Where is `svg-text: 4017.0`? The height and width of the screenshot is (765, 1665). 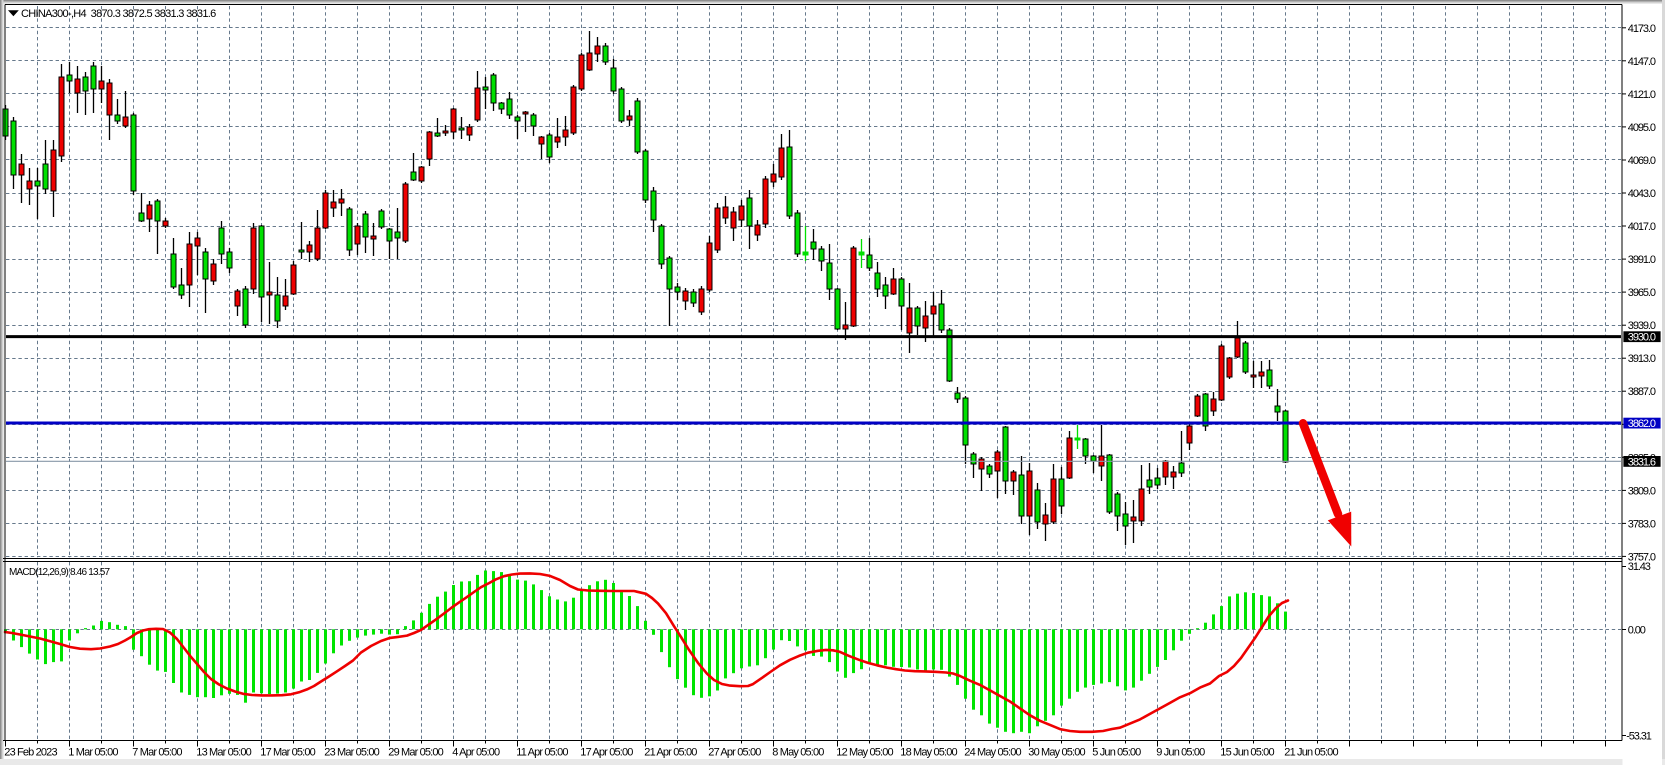 svg-text: 4017.0 is located at coordinates (1642, 227).